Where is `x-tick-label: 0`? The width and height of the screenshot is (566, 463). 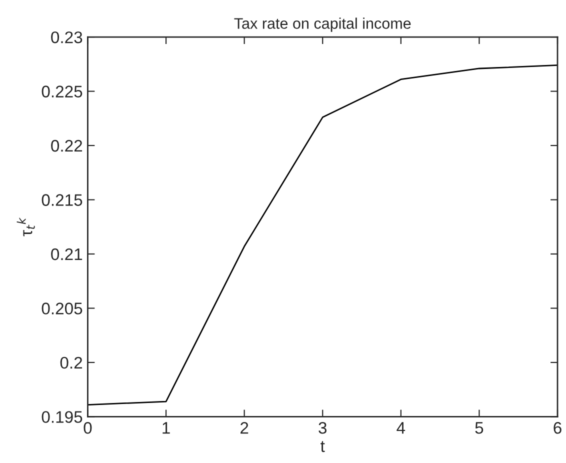 x-tick-label: 0 is located at coordinates (88, 428).